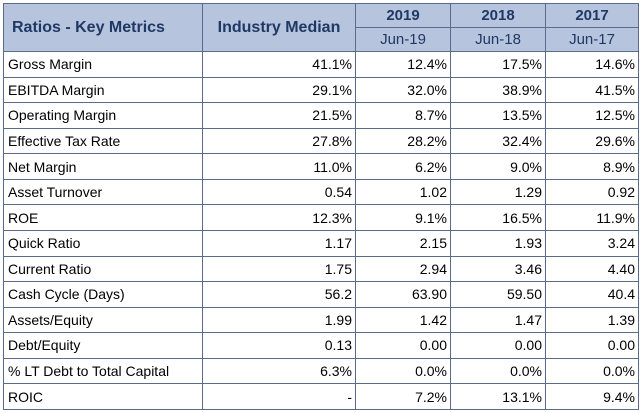 The width and height of the screenshot is (641, 413). What do you see at coordinates (279, 269) in the screenshot?
I see `industry-median-value: 1.75` at bounding box center [279, 269].